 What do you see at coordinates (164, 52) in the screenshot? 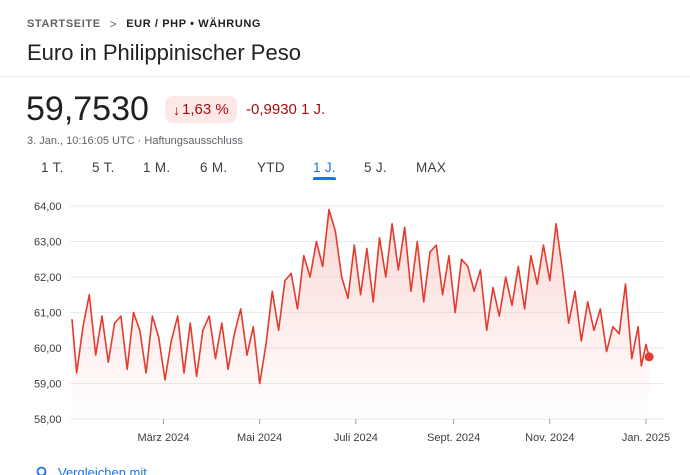
I see `page-title: Euro in Philippinischer Peso` at bounding box center [164, 52].